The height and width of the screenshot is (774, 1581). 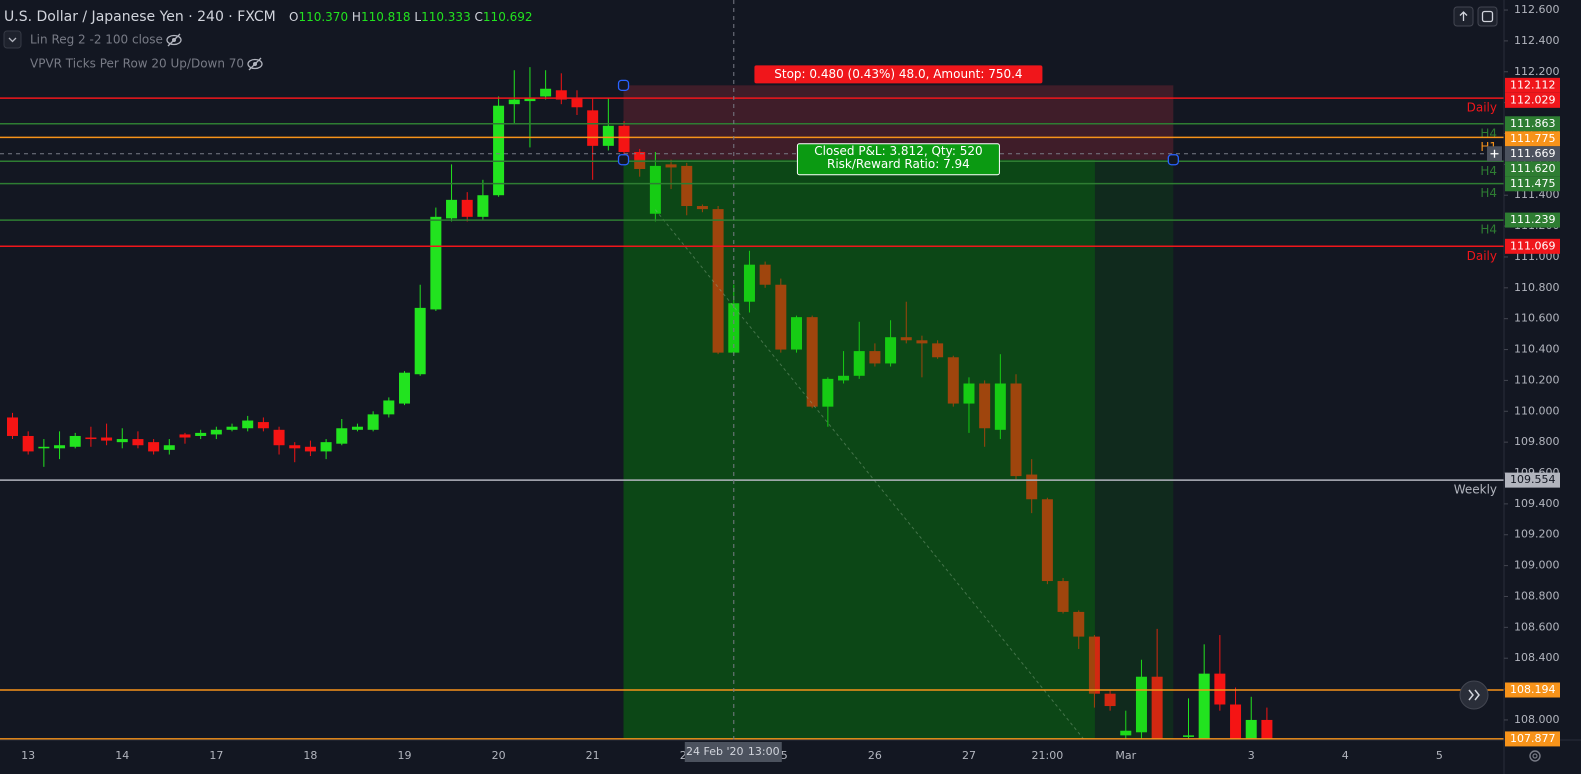 I want to click on indicator-row: Lin Reg 2 -2 100 close, so click(x=92, y=39).